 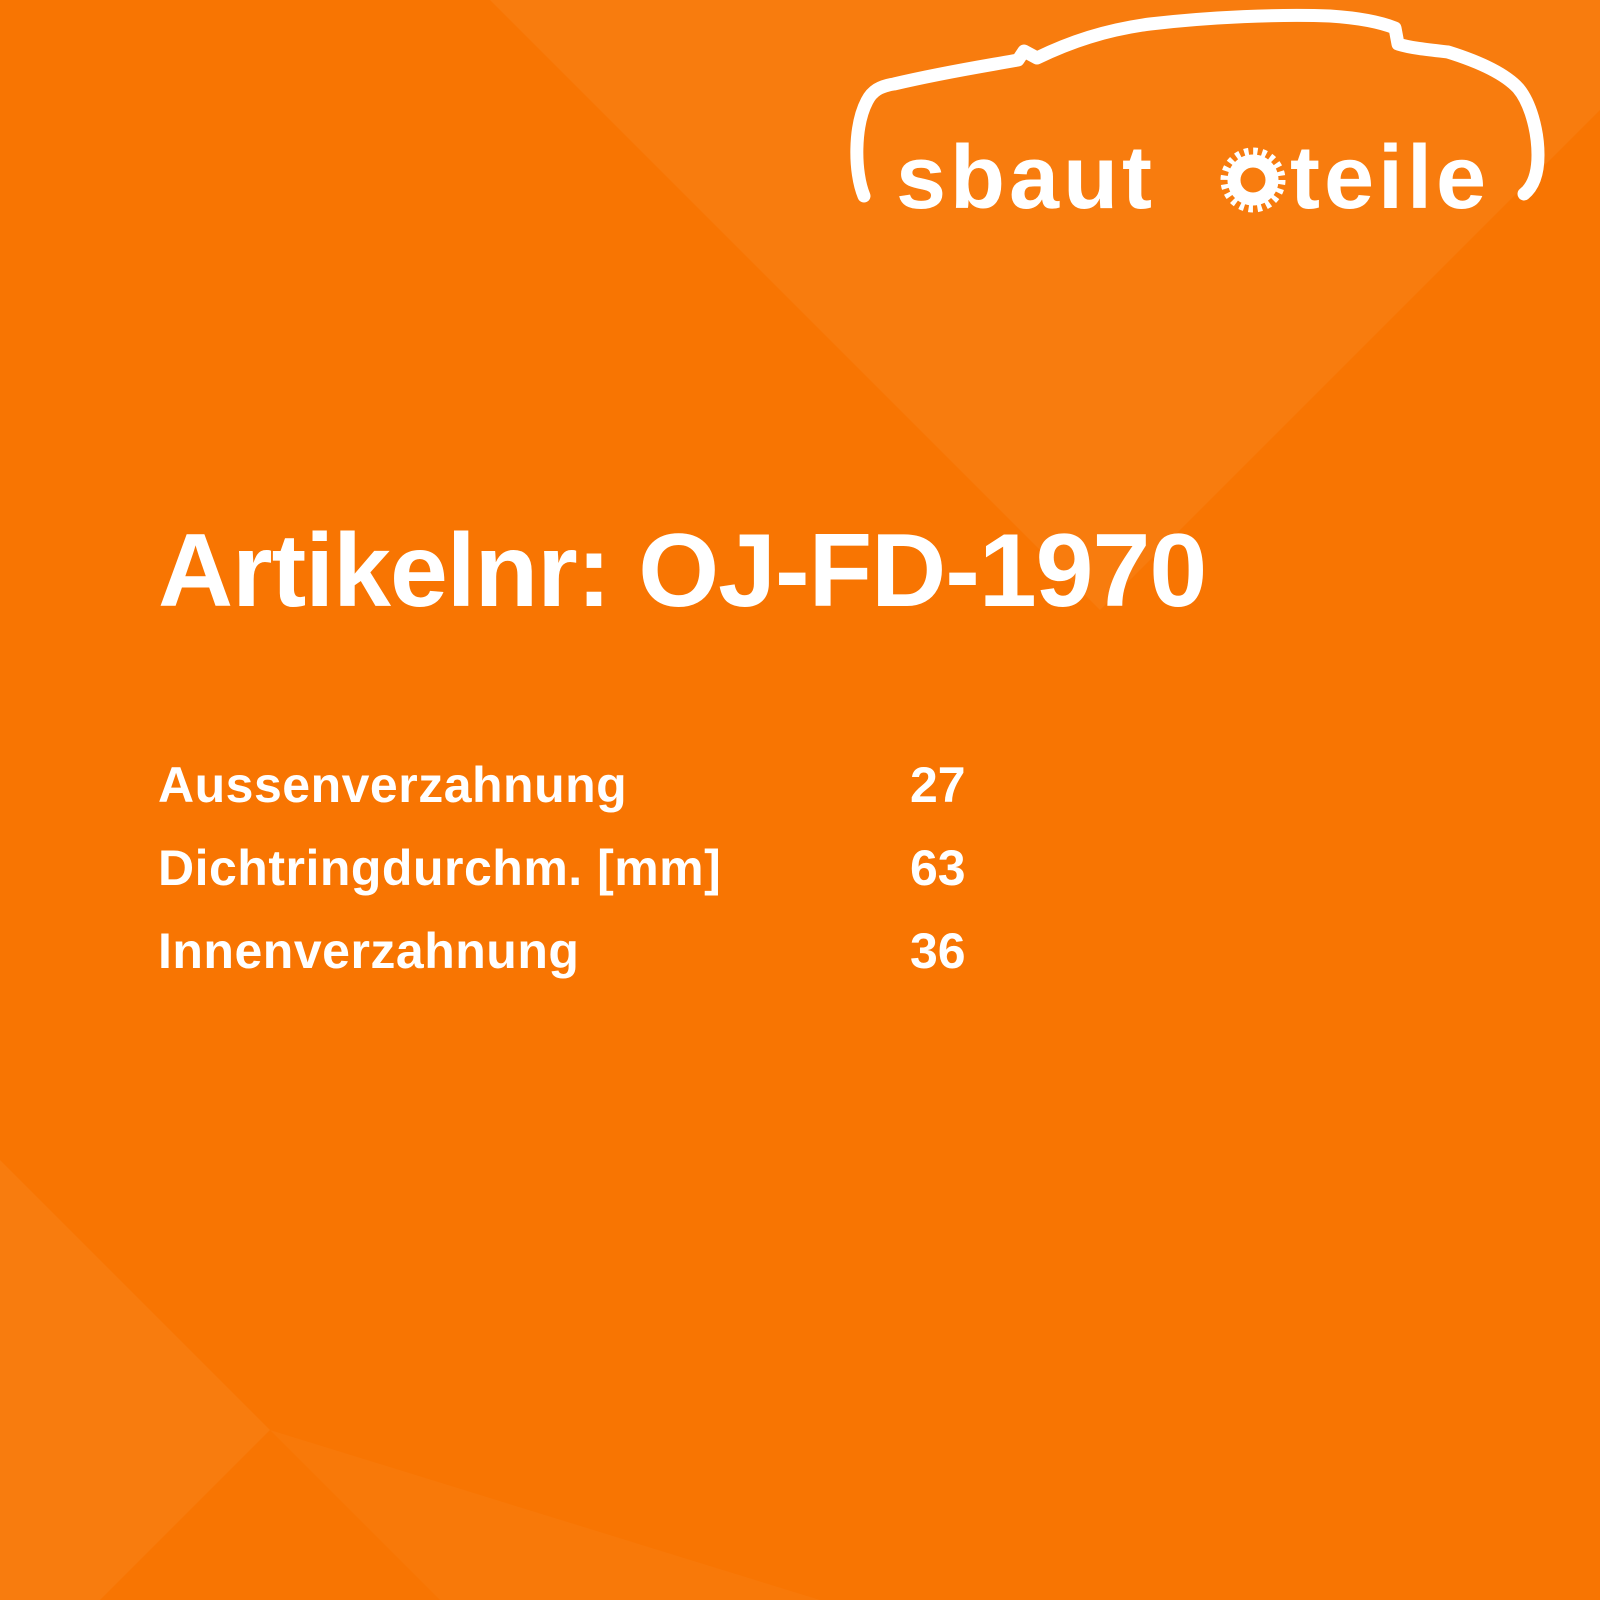 What do you see at coordinates (1197, 105) in the screenshot?
I see `car-silhouette-icon` at bounding box center [1197, 105].